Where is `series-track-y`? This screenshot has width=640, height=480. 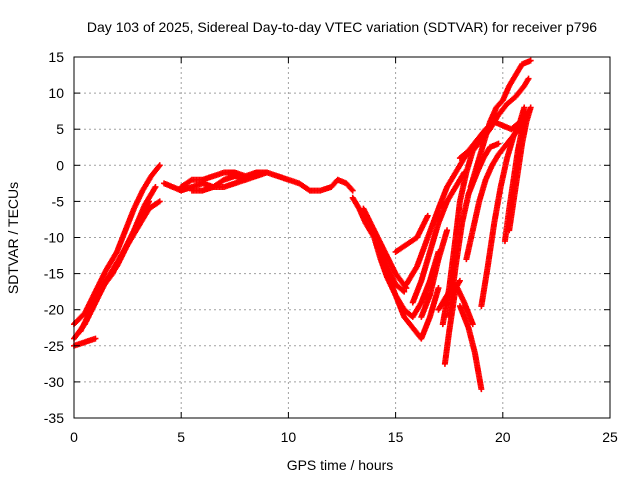
series-track-y is located at coordinates (500, 123).